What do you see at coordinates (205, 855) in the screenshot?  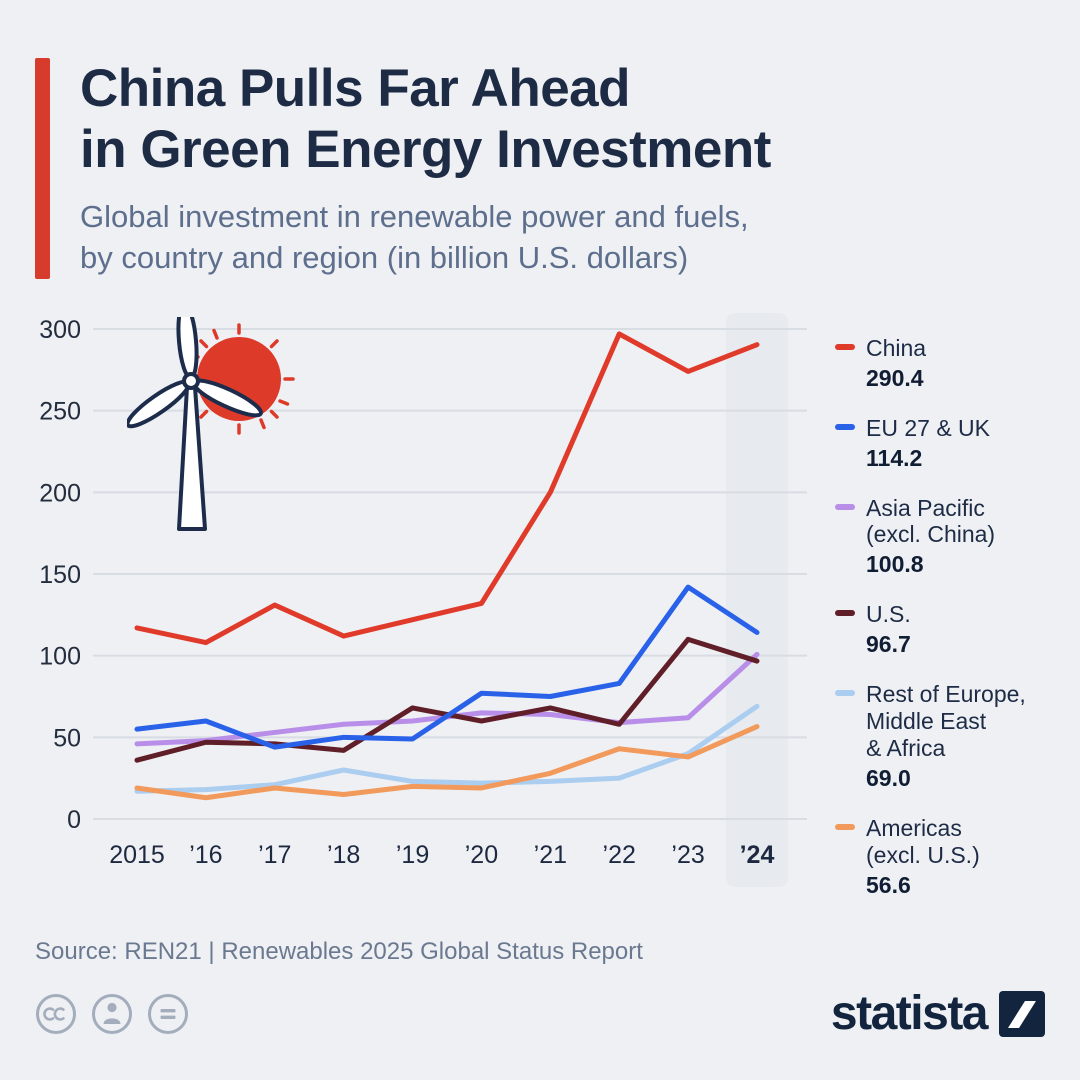 I see `x-tick-label: ’16` at bounding box center [205, 855].